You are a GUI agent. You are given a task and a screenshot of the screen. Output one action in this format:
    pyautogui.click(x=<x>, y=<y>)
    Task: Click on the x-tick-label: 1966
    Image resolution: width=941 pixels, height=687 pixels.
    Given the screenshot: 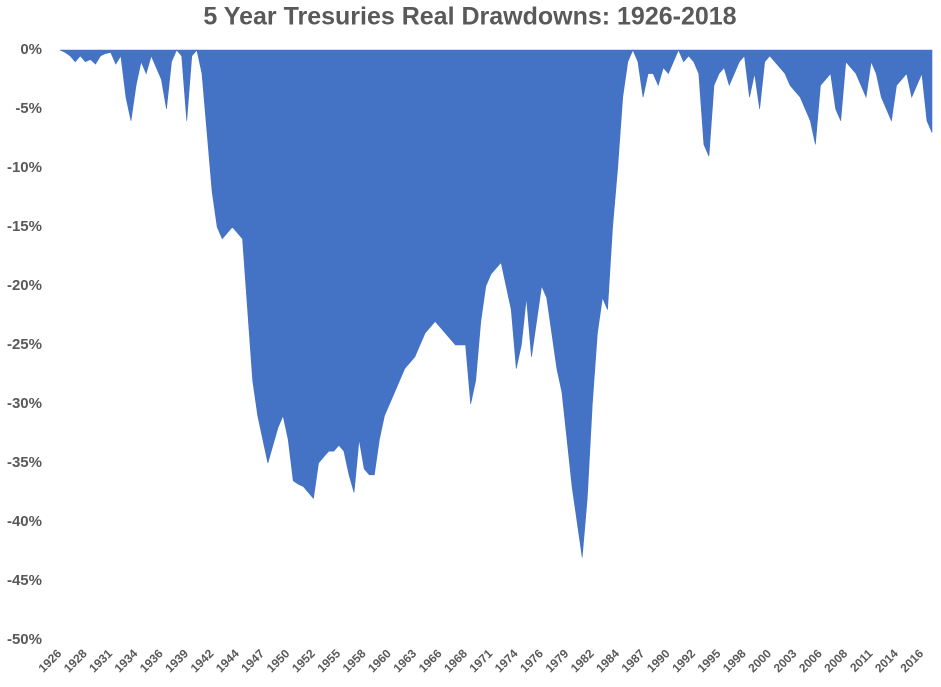 What is the action you would take?
    pyautogui.click(x=430, y=660)
    